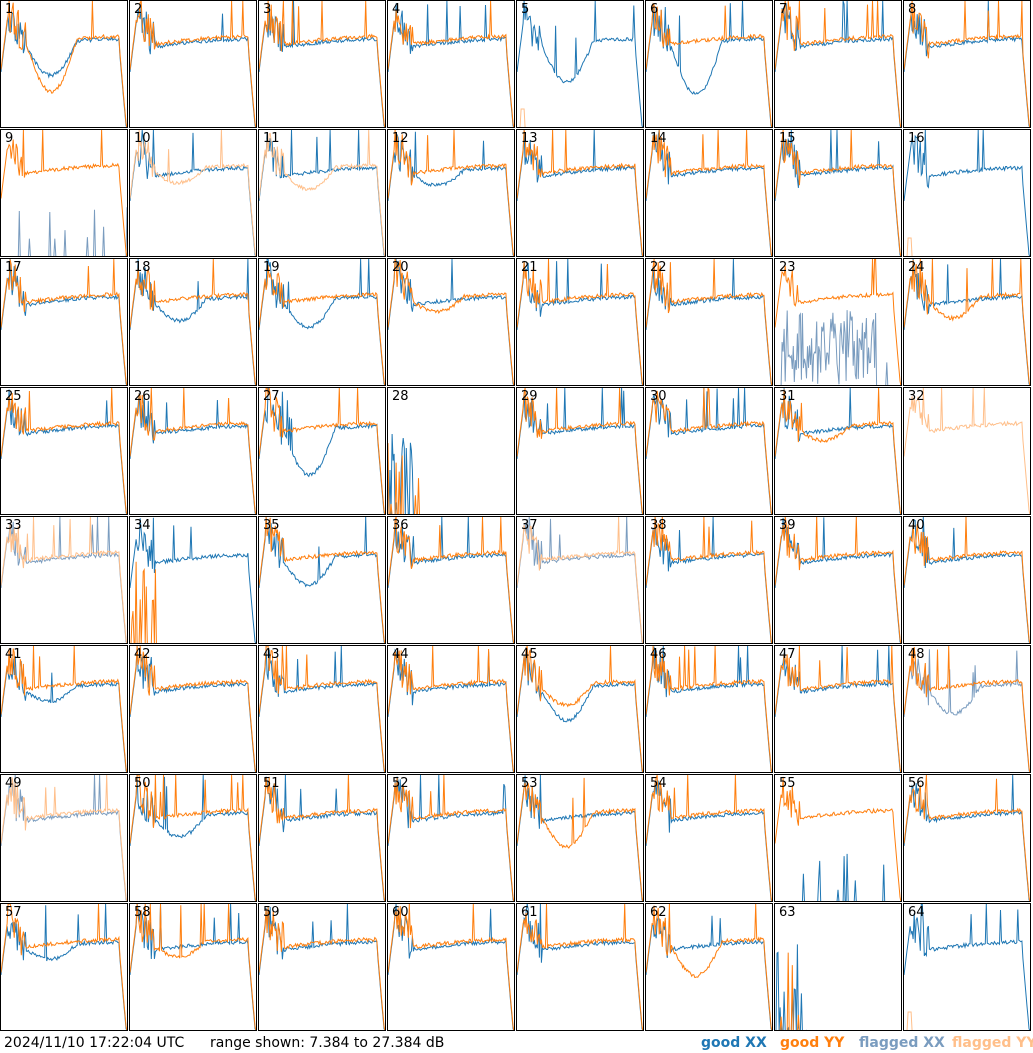  I want to click on panel-label: 32, so click(916, 396).